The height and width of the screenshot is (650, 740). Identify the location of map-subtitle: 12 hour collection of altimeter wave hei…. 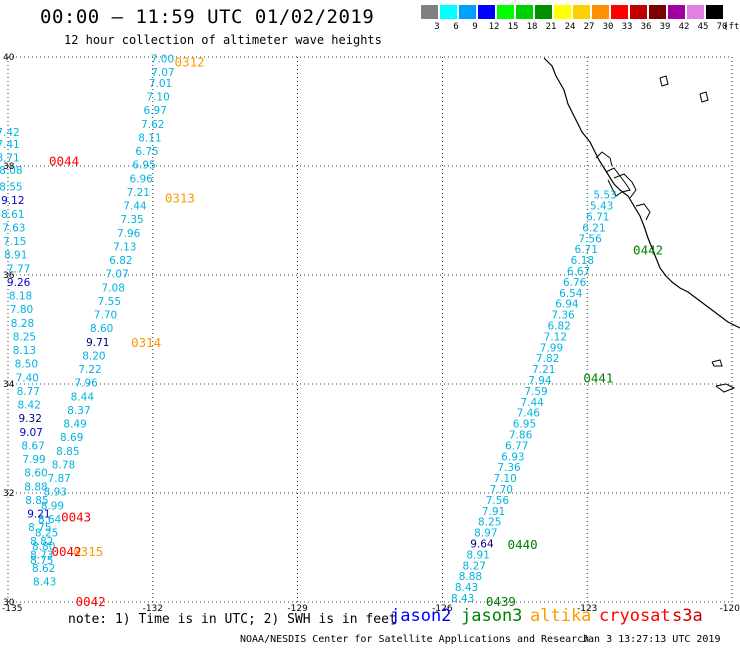
(223, 40).